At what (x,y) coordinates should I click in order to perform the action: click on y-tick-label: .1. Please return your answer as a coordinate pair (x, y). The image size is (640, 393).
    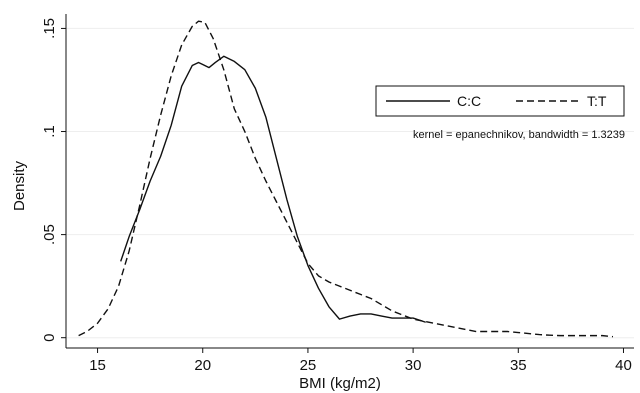
    Looking at the image, I should click on (49, 131).